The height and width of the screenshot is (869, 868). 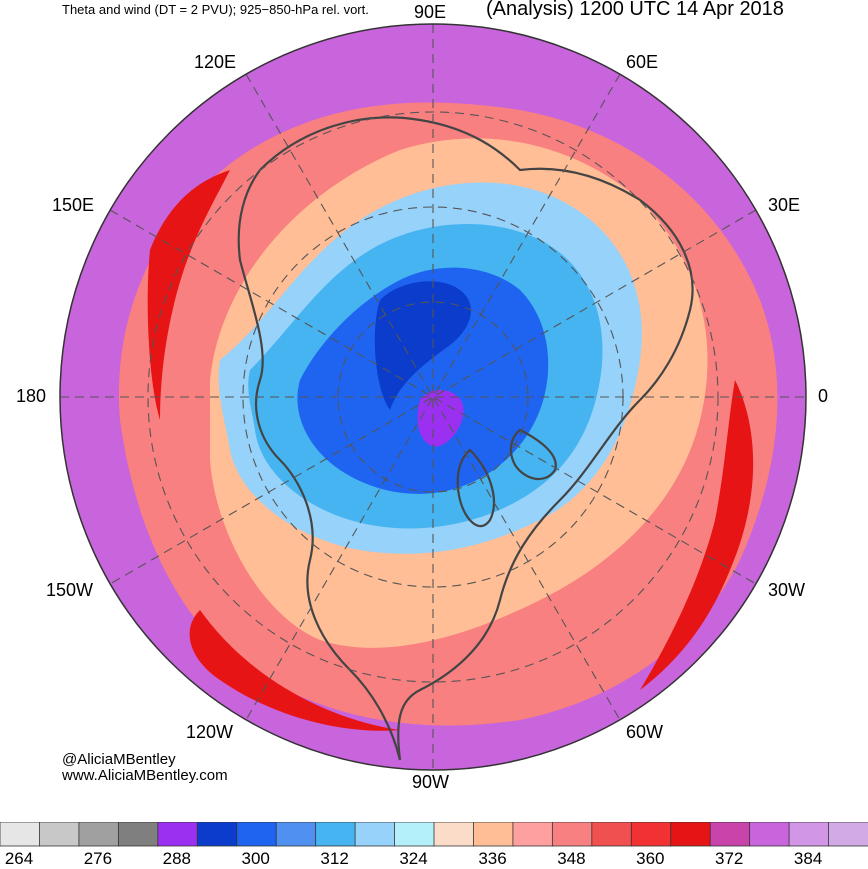 What do you see at coordinates (642, 62) in the screenshot?
I see `lon-label-60e: 60E` at bounding box center [642, 62].